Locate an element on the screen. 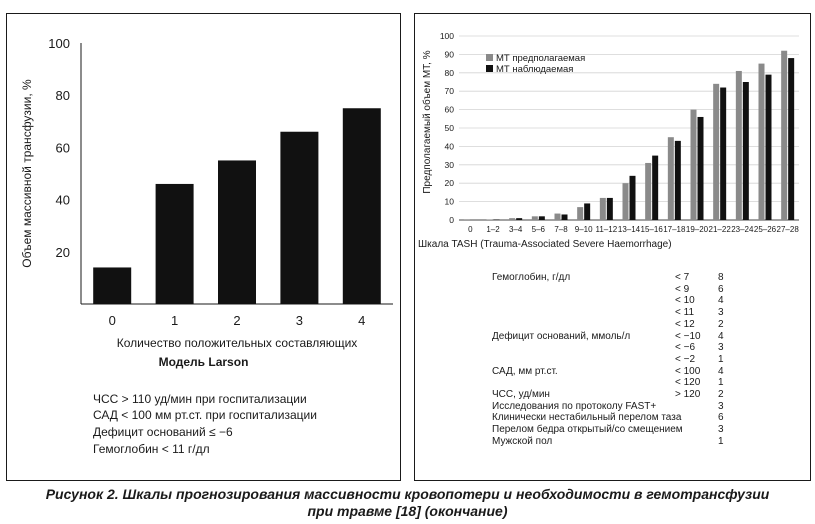 The width and height of the screenshot is (815, 524). tash-cond-cell: < 7 is located at coordinates (682, 277).